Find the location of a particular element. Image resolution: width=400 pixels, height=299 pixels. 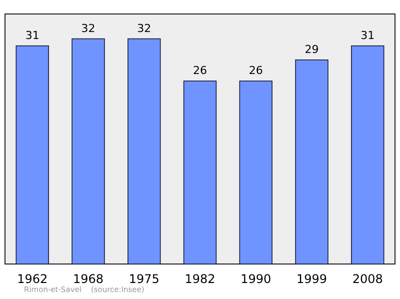

x-tick-label: 1975 is located at coordinates (144, 279).